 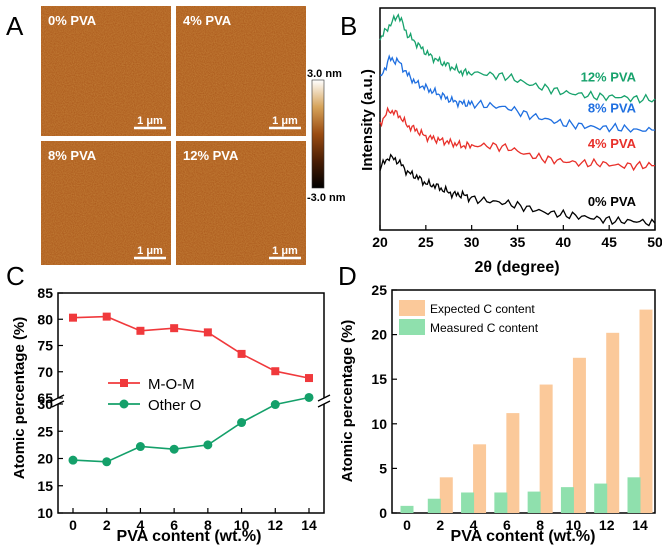 I want to click on legend-marker-mom, so click(x=124, y=383).